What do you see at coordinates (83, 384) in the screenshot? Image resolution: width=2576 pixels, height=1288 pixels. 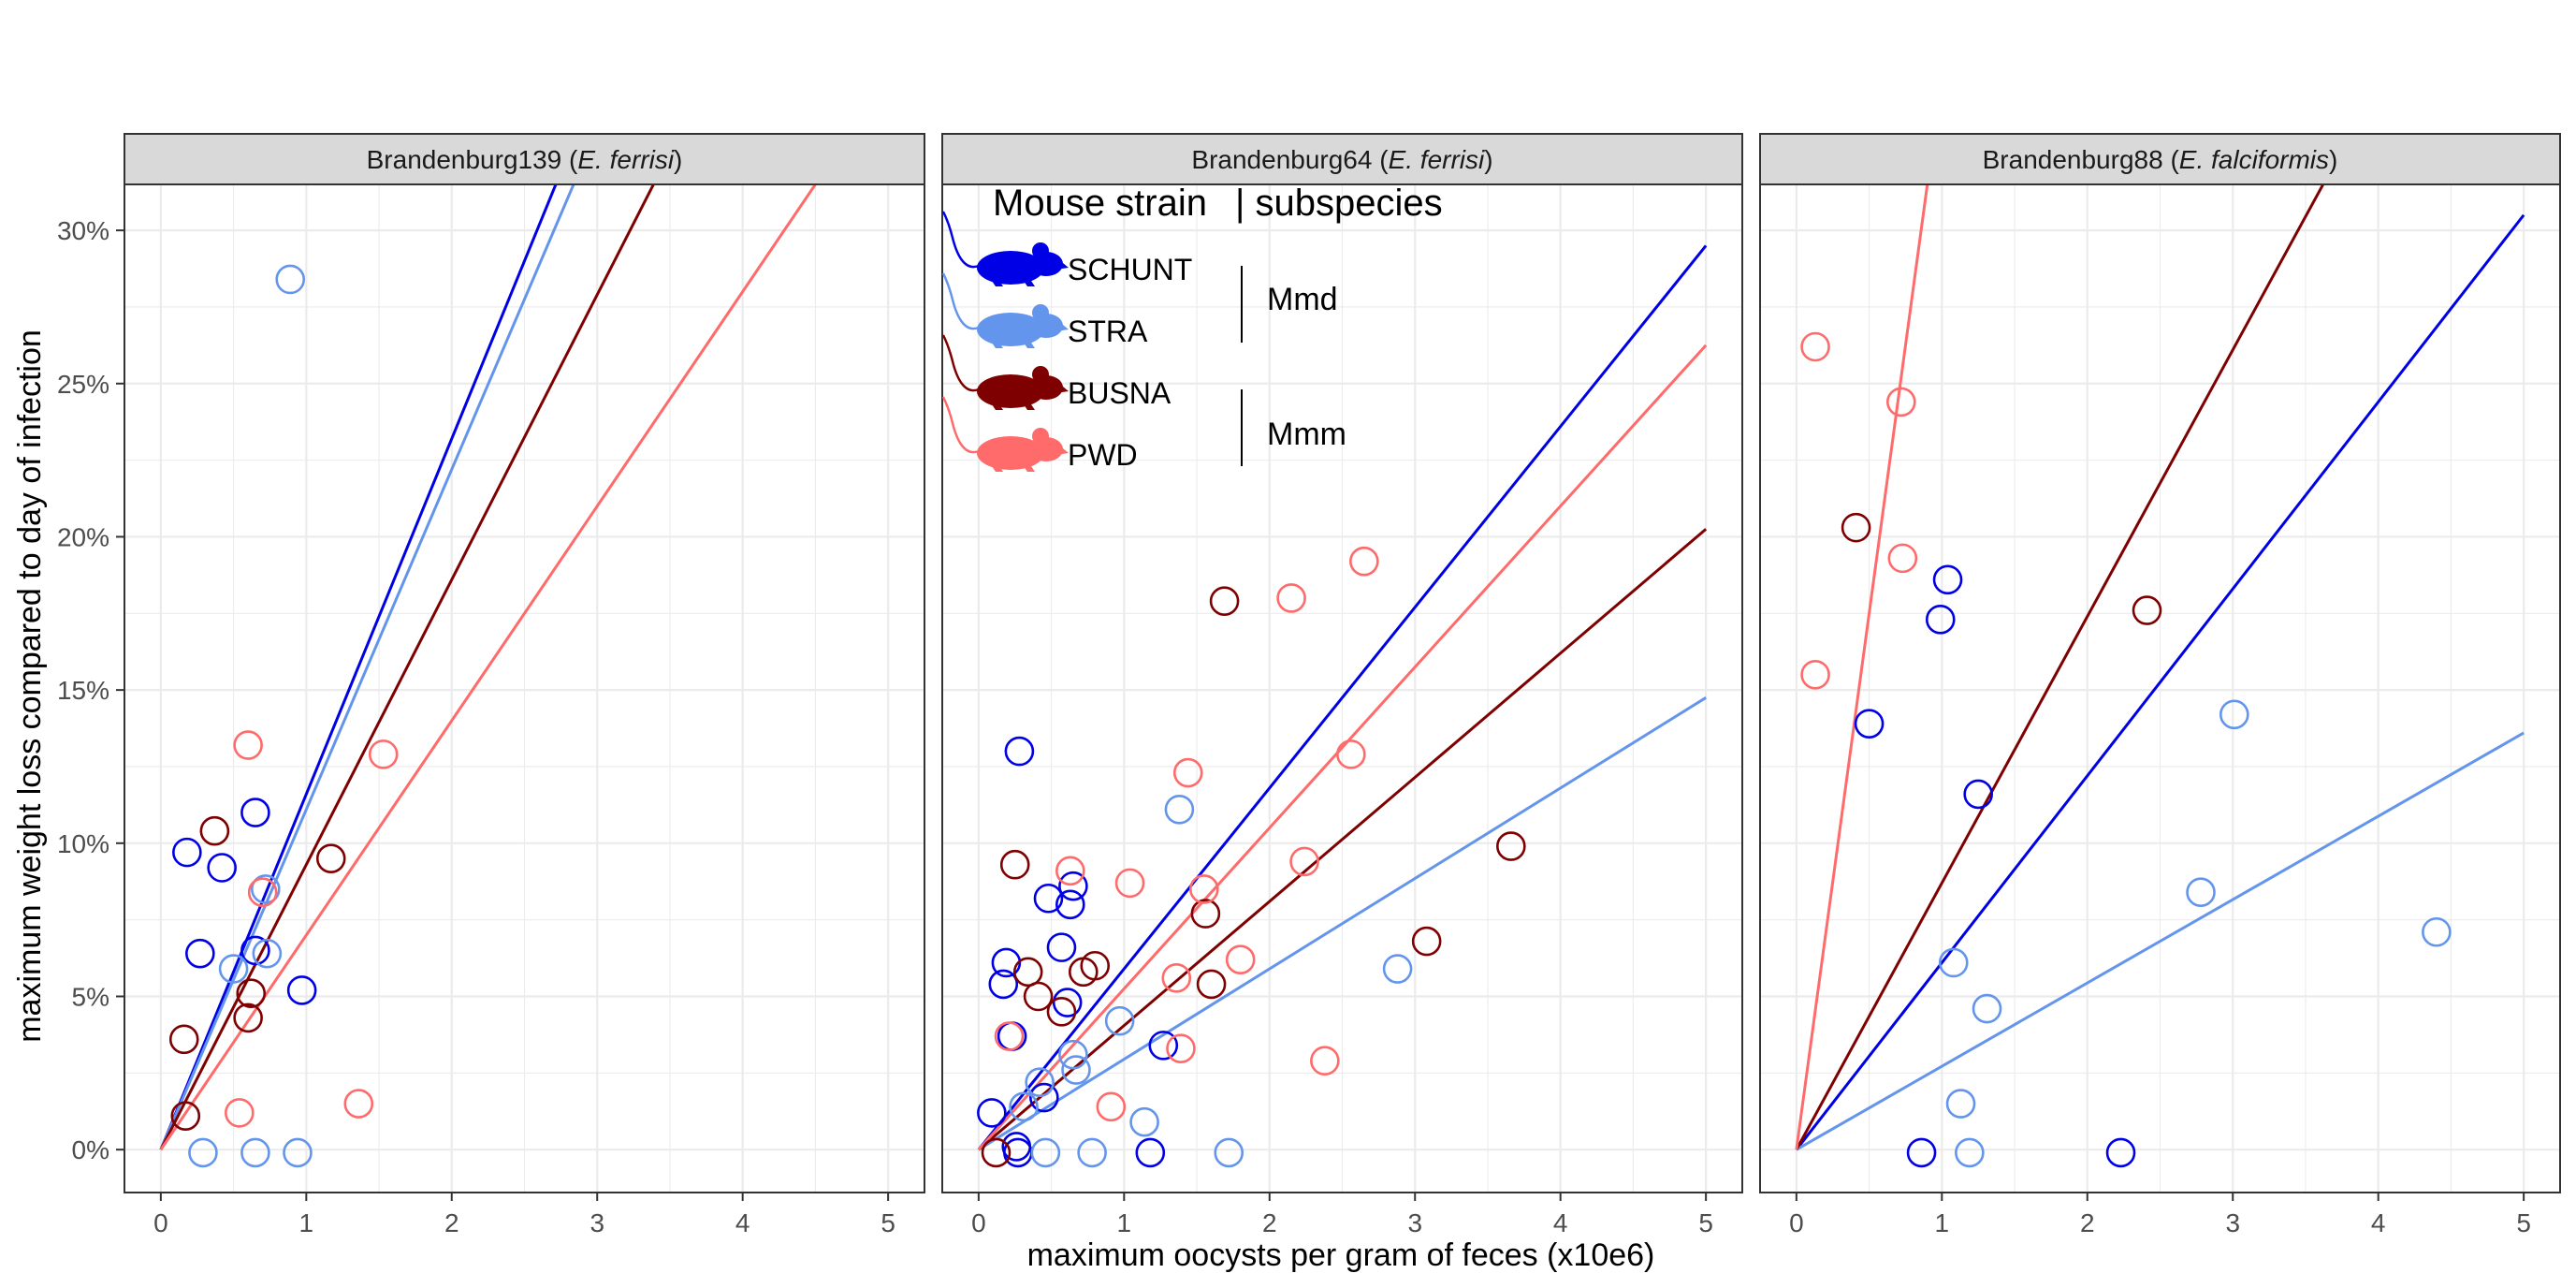 I see `y-tick-label: 25%` at bounding box center [83, 384].